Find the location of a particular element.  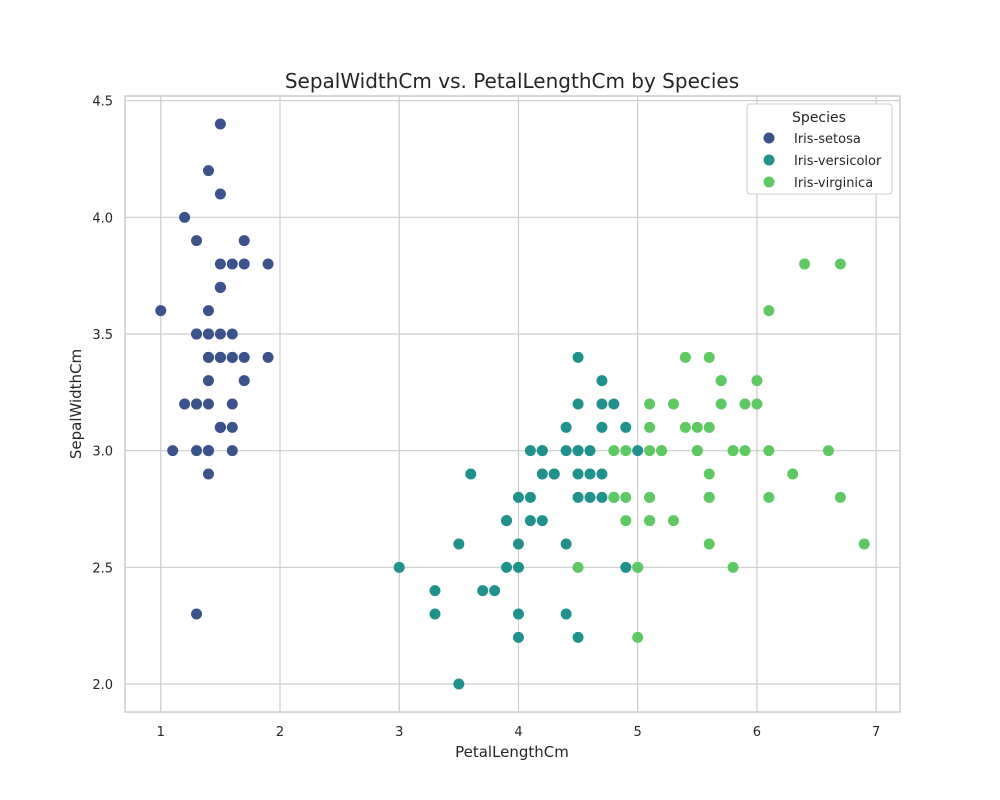

y-tick-label: 4.0 is located at coordinates (102, 218).